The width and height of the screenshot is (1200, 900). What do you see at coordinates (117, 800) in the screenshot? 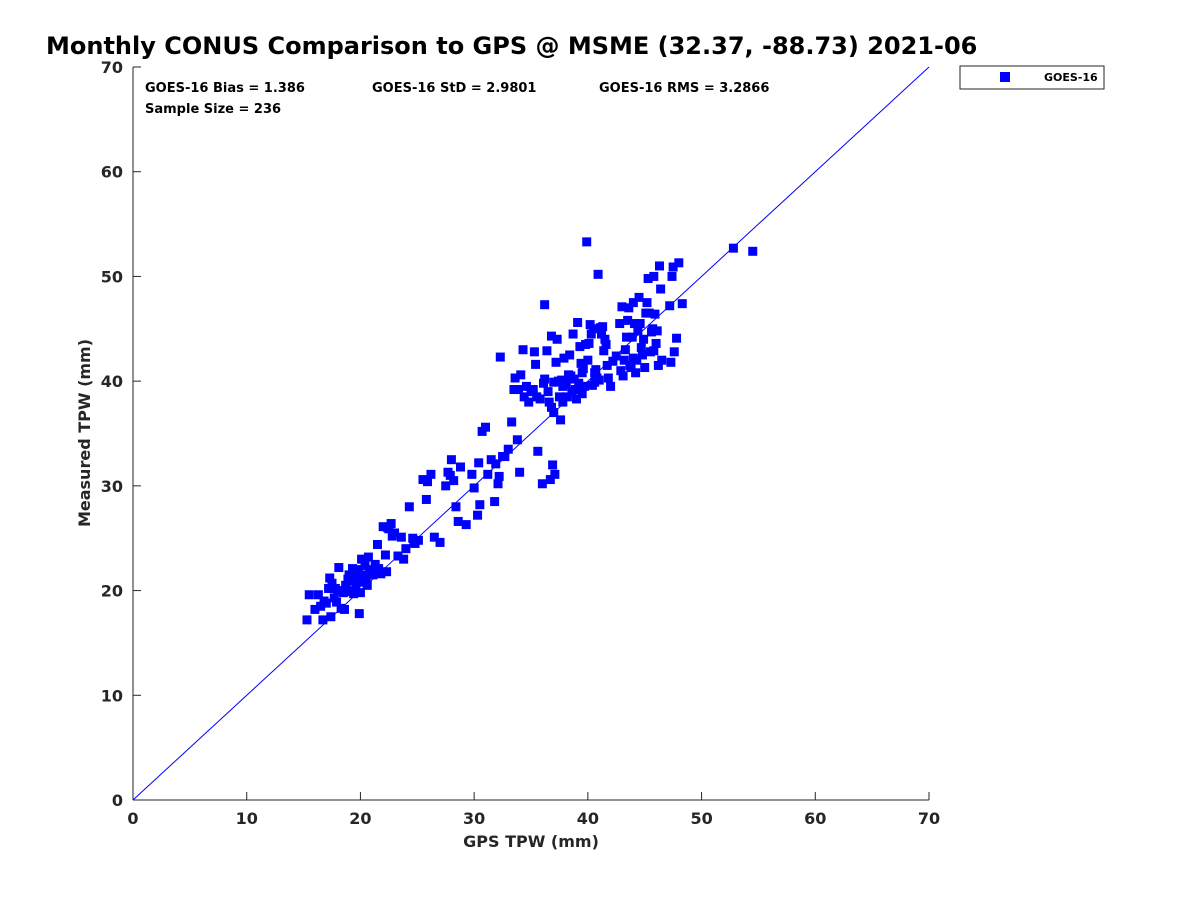
I see `y-tick-label: 0` at bounding box center [117, 800].